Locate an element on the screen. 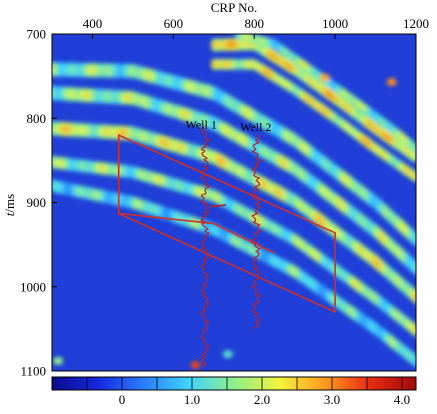  y-axis-title: t/ms is located at coordinates (9, 205).